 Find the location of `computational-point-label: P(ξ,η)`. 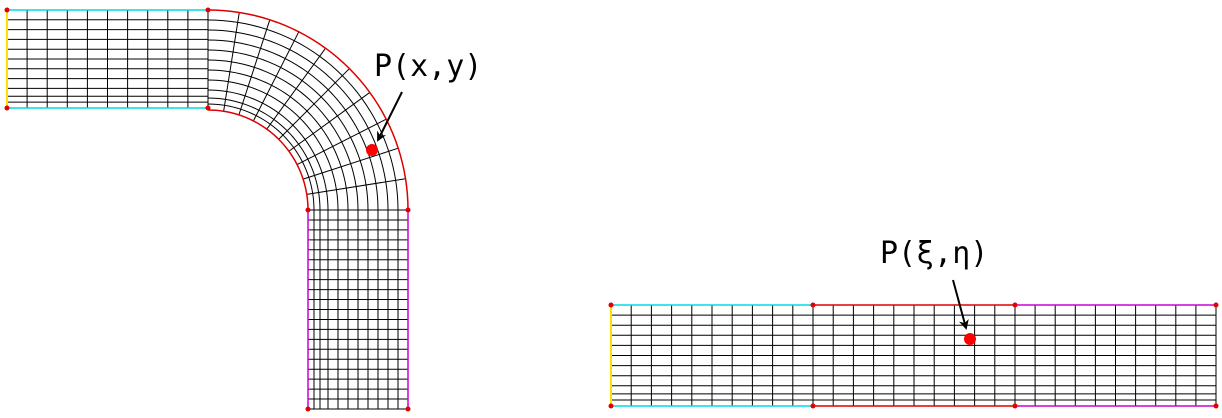

computational-point-label: P(ξ,η) is located at coordinates (934, 253).